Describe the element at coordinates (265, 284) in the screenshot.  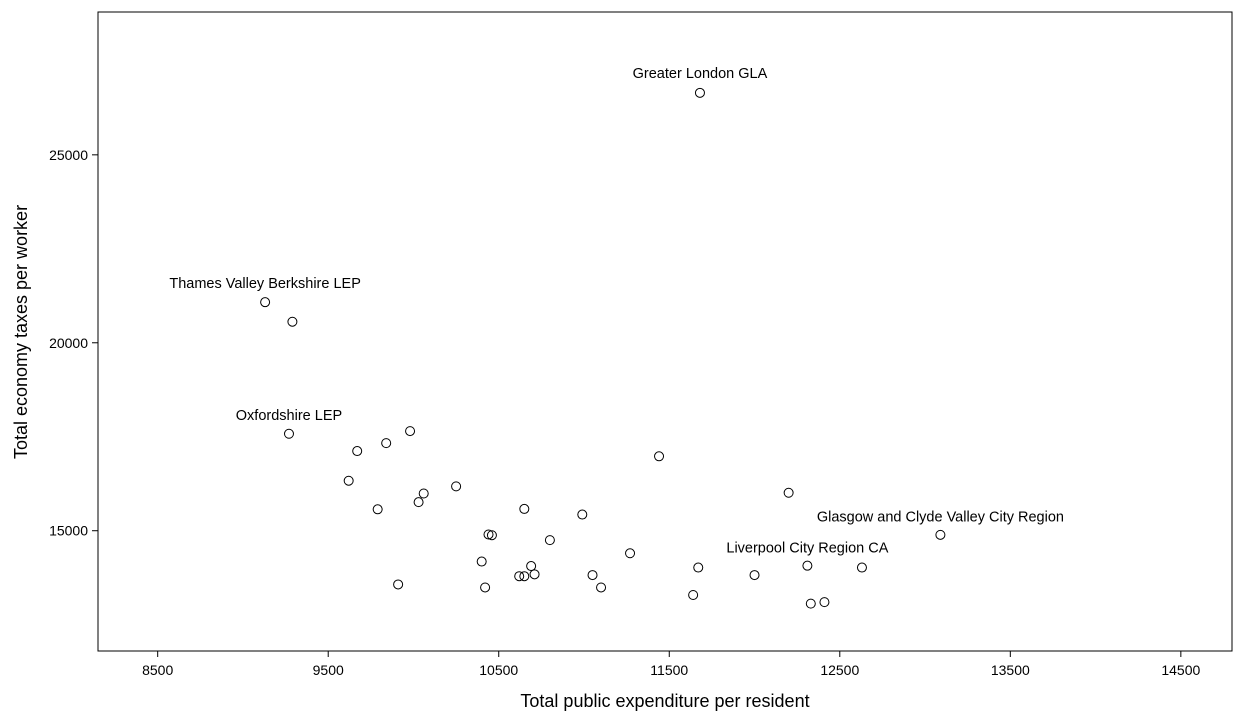
I see `point-label: Thames Valley Berkshire LEP` at that location.